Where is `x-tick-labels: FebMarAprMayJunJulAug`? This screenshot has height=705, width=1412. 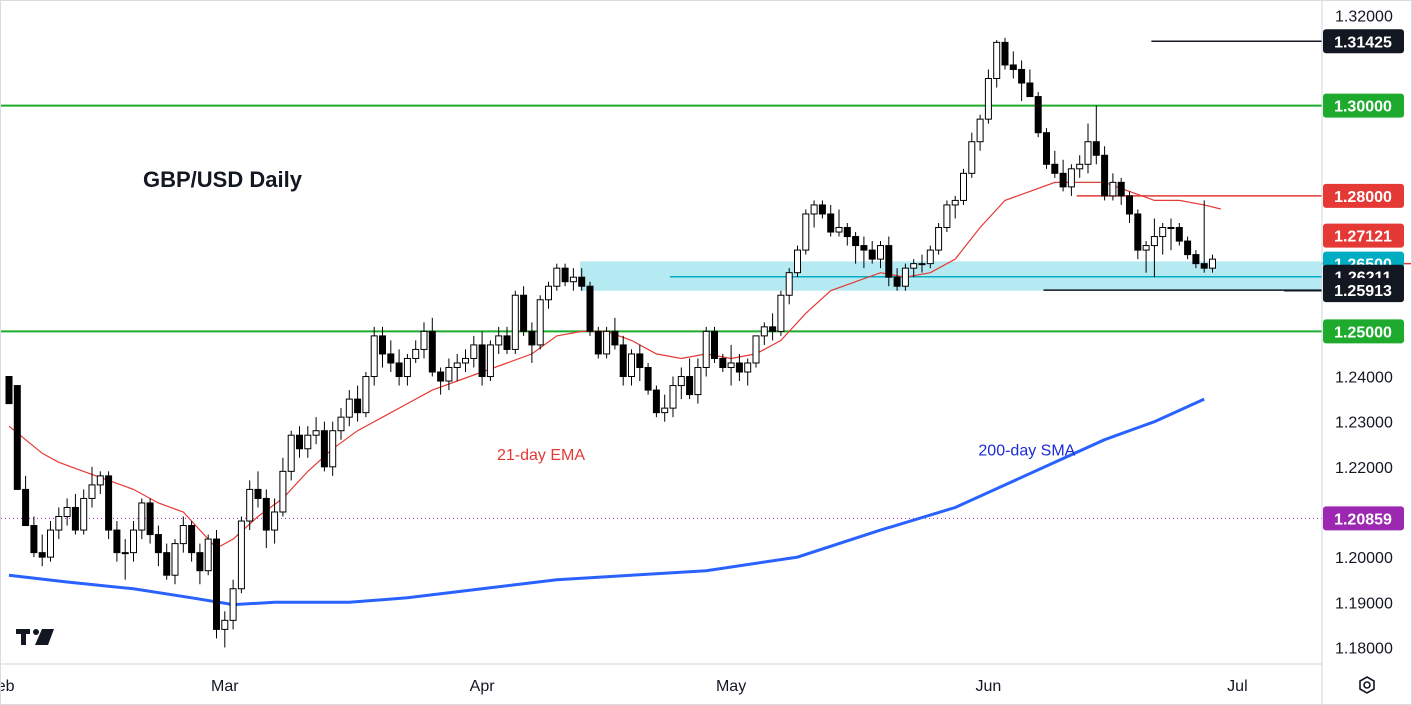
x-tick-labels: FebMarAprMayJunJulAug is located at coordinates (624, 686).